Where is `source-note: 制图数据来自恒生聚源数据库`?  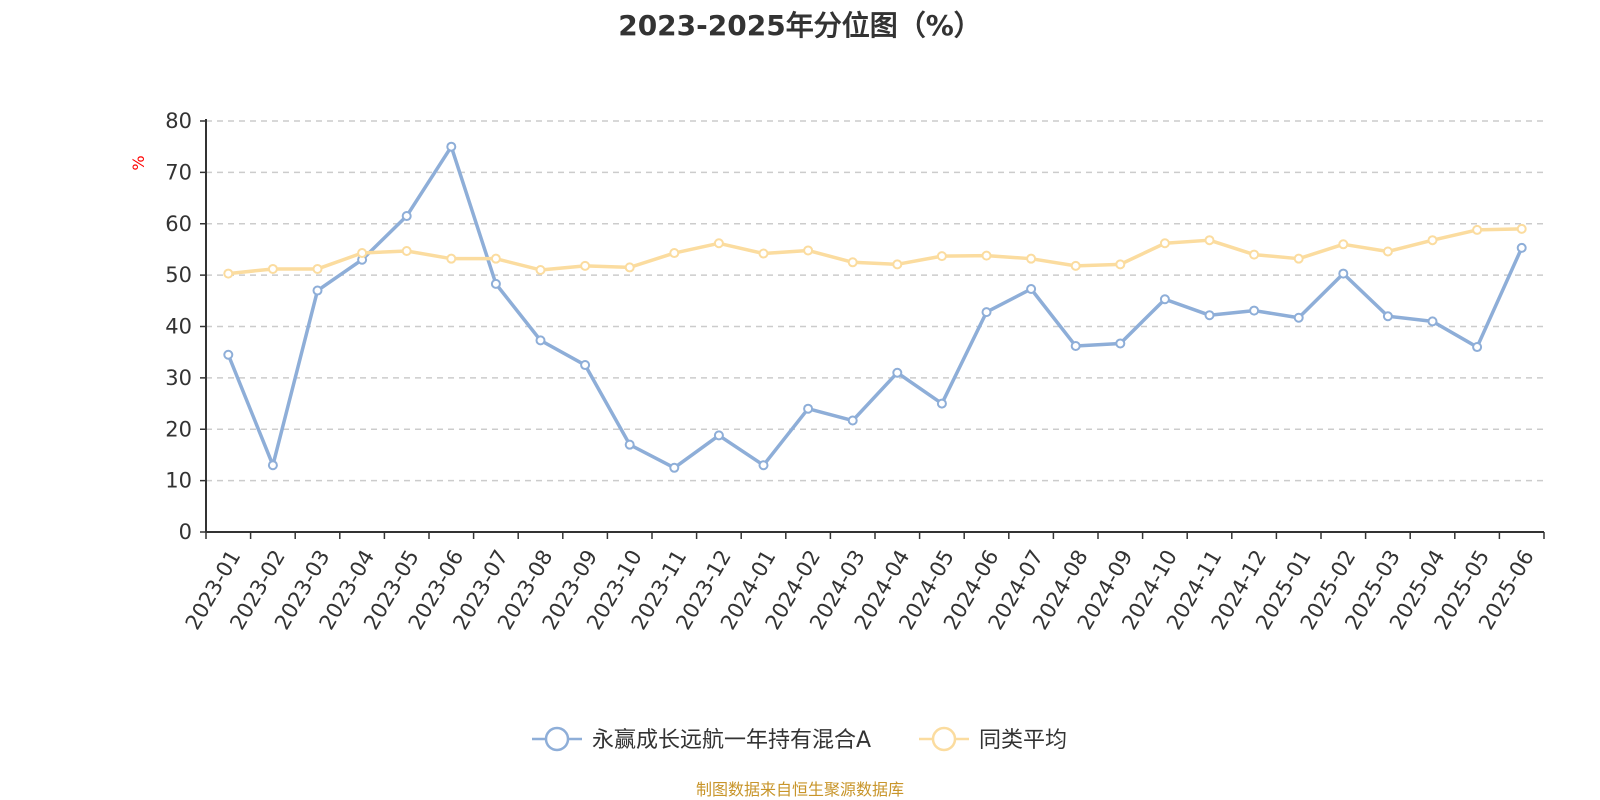
source-note: 制图数据来自恒生聚源数据库 is located at coordinates (799, 789).